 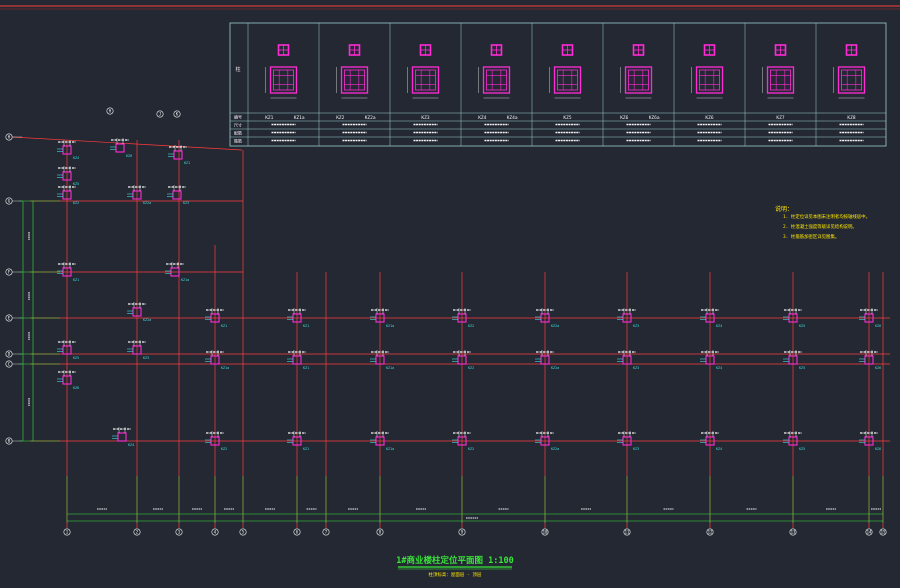 What do you see at coordinates (454, 566) in the screenshot?
I see `drawing-title-block: 1#商业楼柱定位平面图 1:100 柱顶标高：屋面层 - 顶层` at bounding box center [454, 566].